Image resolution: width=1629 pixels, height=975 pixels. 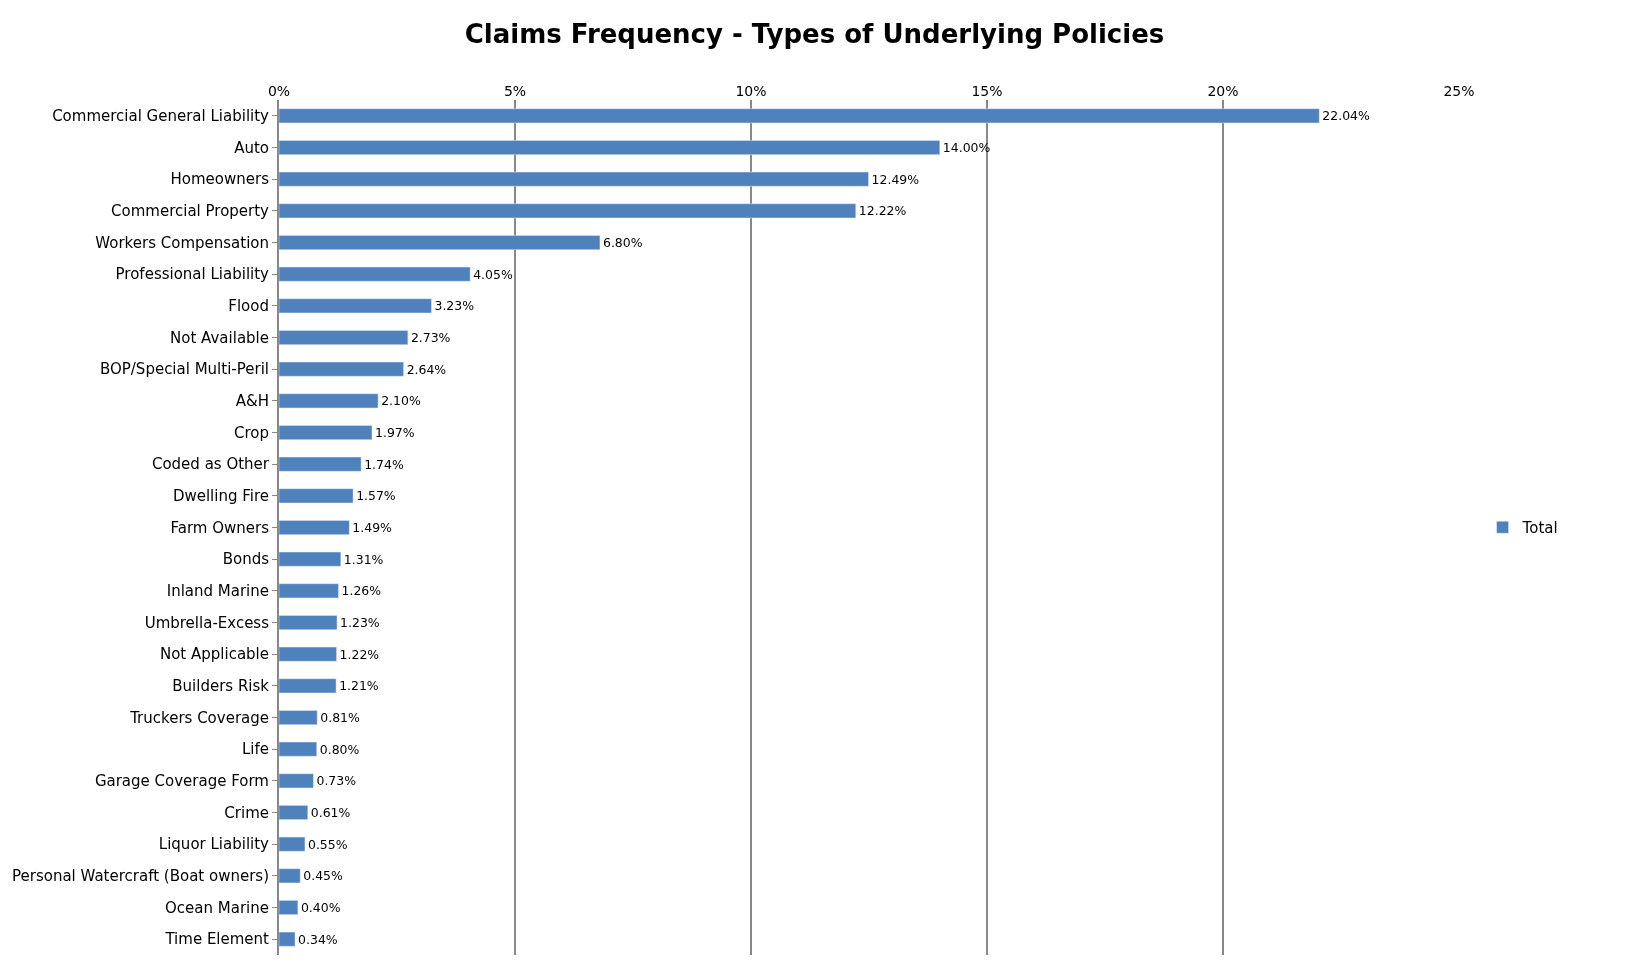 What do you see at coordinates (384, 464) in the screenshot?
I see `data-label: 1.74%` at bounding box center [384, 464].